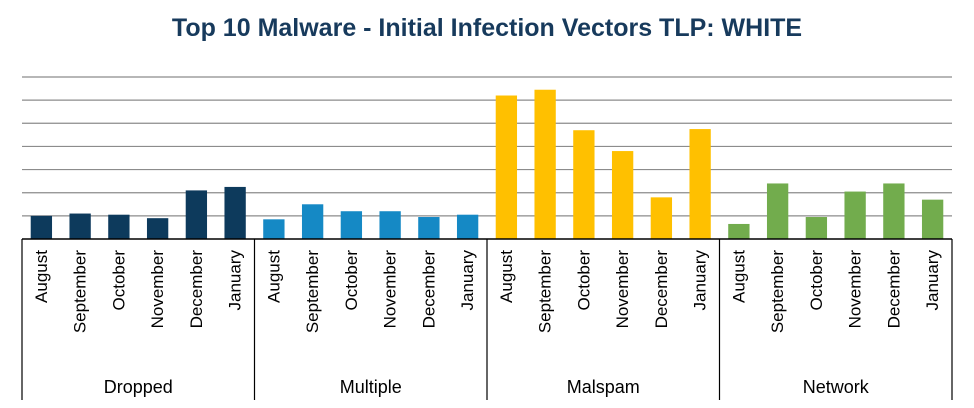 The image size is (974, 408). What do you see at coordinates (855, 215) in the screenshot?
I see `bar-network-november` at bounding box center [855, 215].